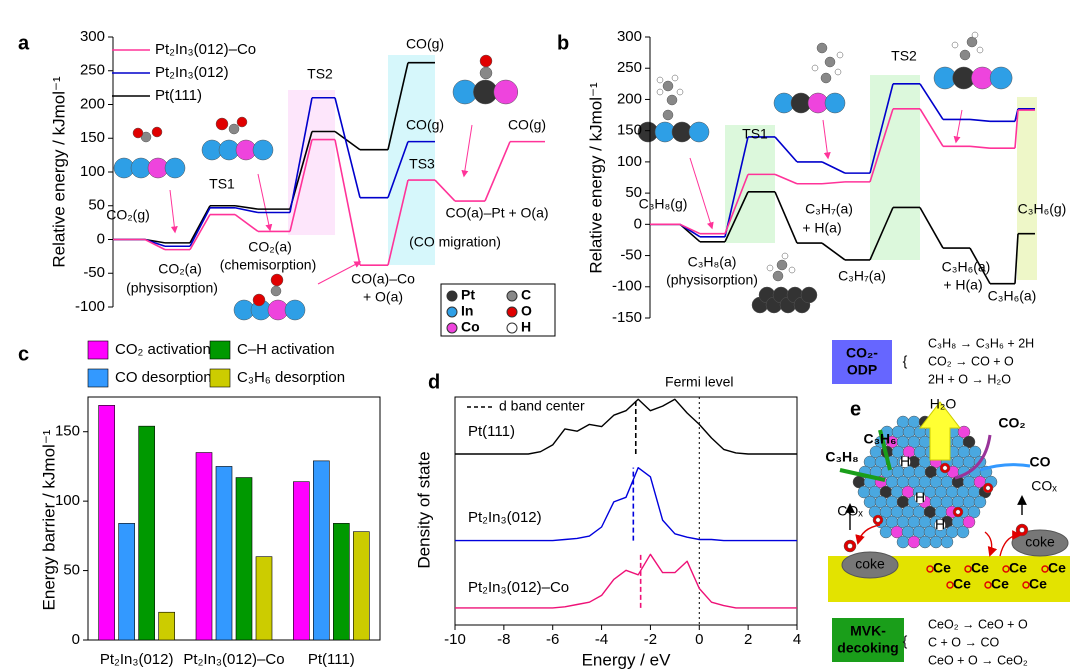  Describe the element at coordinates (629, 98) in the screenshot. I see `y-tick-label: 200` at that location.